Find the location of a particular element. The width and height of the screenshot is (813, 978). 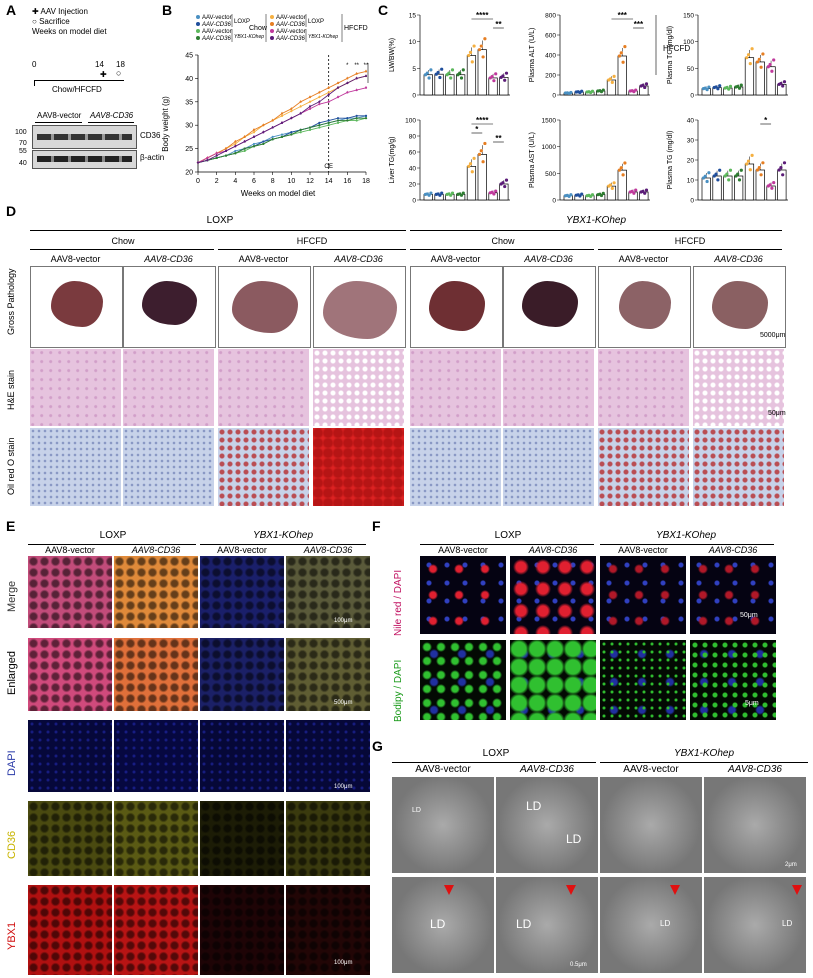

row-label-merge: Merge is located at coordinates (12, 596).